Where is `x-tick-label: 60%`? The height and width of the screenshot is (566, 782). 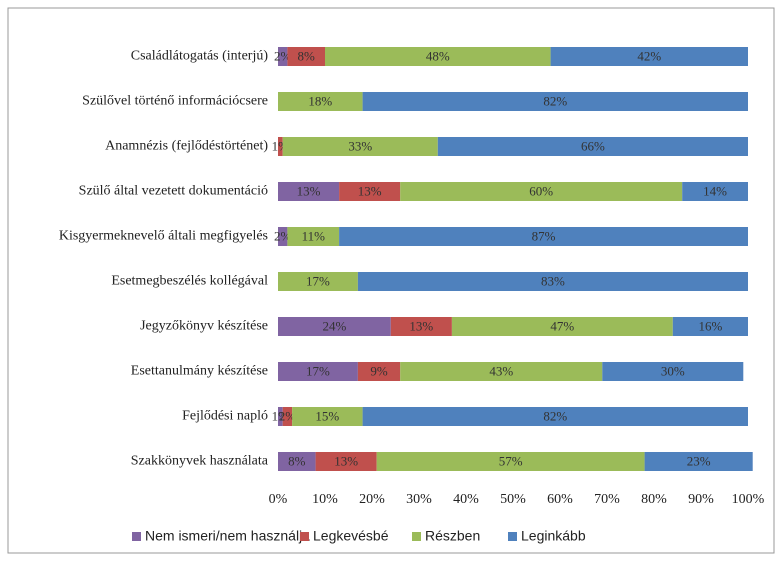 x-tick-label: 60% is located at coordinates (560, 499).